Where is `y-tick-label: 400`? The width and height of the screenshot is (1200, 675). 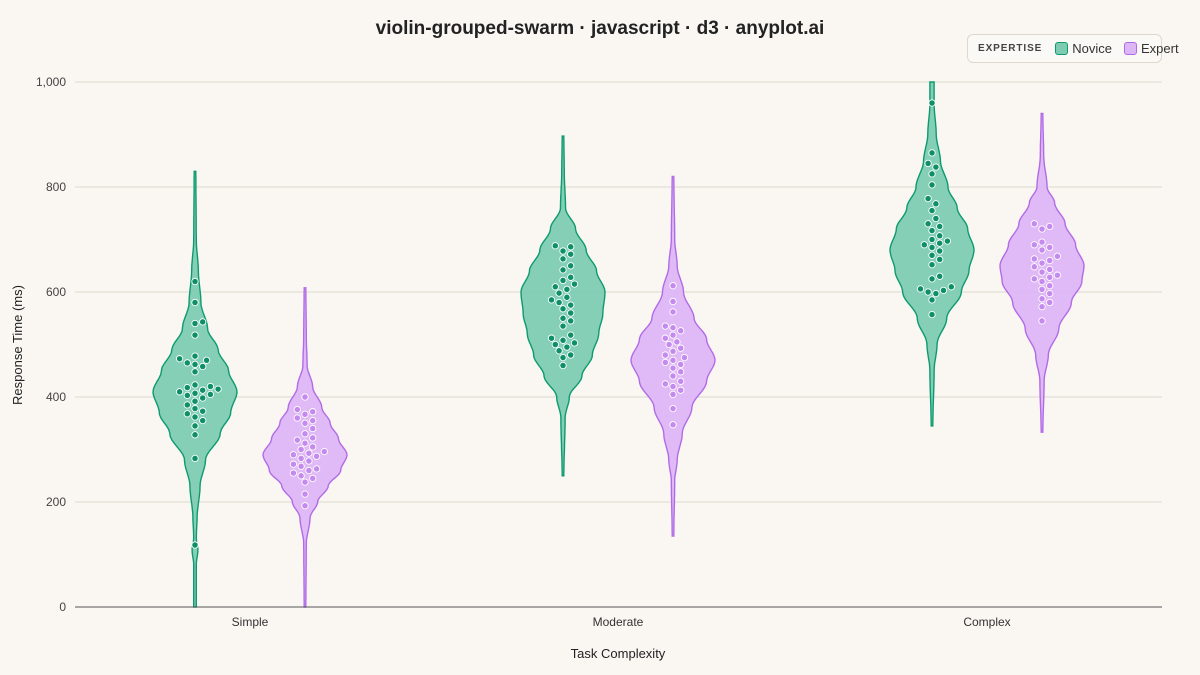 y-tick-label: 400 is located at coordinates (56, 397).